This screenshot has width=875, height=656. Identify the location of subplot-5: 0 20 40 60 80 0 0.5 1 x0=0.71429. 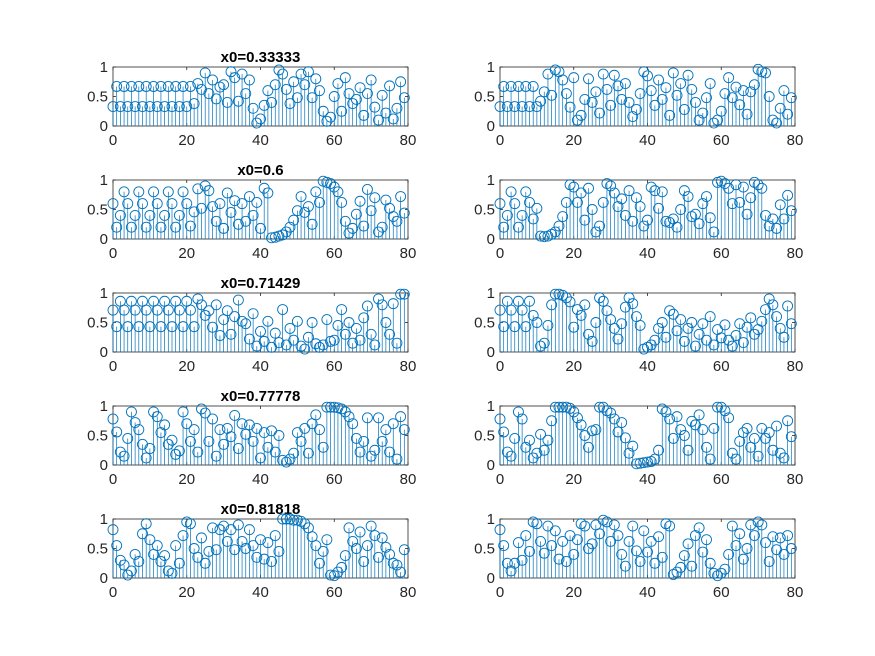
(251, 325).